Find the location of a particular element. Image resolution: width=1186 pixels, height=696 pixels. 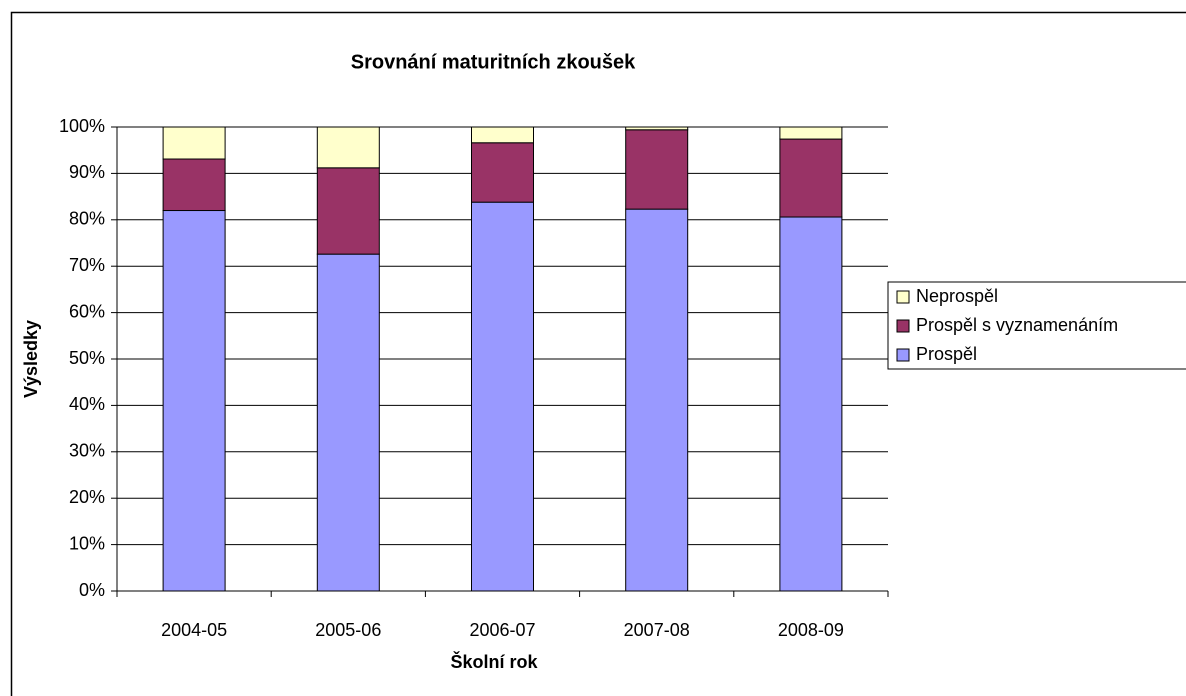

x-axis-title: Školní rok is located at coordinates (494, 661).